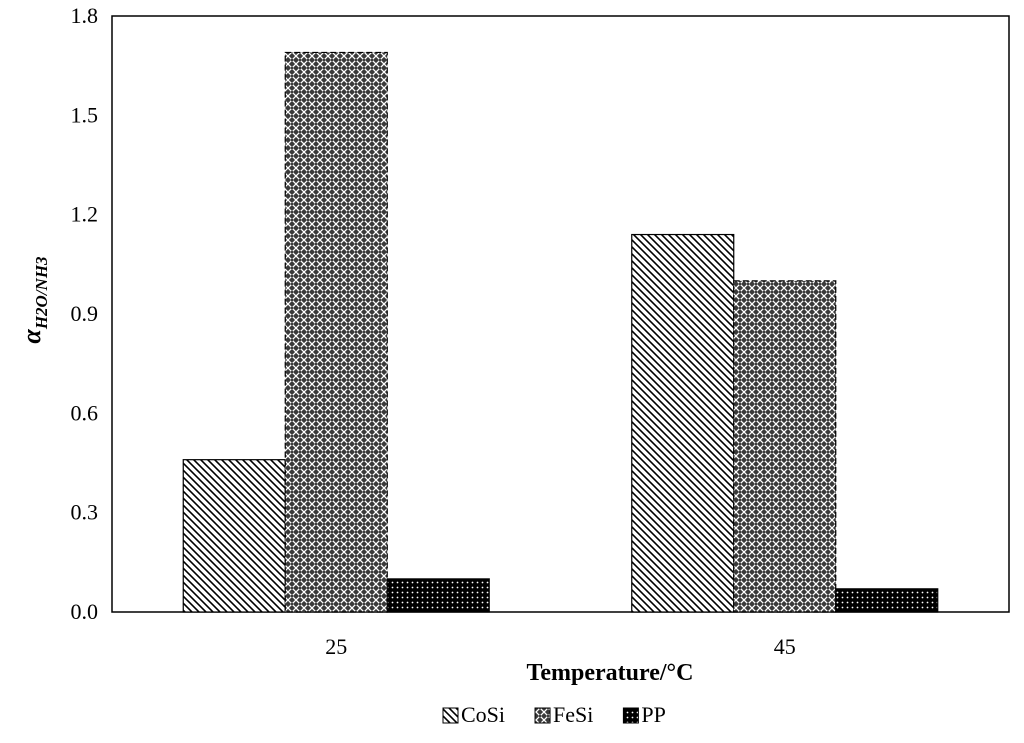 This screenshot has width=1024, height=743. I want to click on legend-swatch-pp, so click(630, 715).